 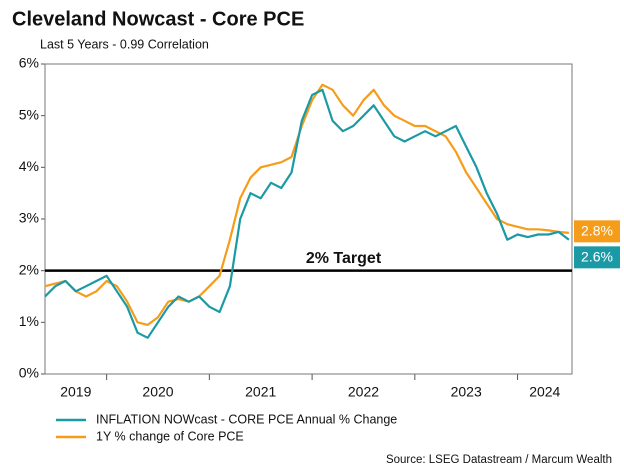 What do you see at coordinates (124, 44) in the screenshot?
I see `chart-subtitle: Last 5 Years - 0.99 Correlation` at bounding box center [124, 44].